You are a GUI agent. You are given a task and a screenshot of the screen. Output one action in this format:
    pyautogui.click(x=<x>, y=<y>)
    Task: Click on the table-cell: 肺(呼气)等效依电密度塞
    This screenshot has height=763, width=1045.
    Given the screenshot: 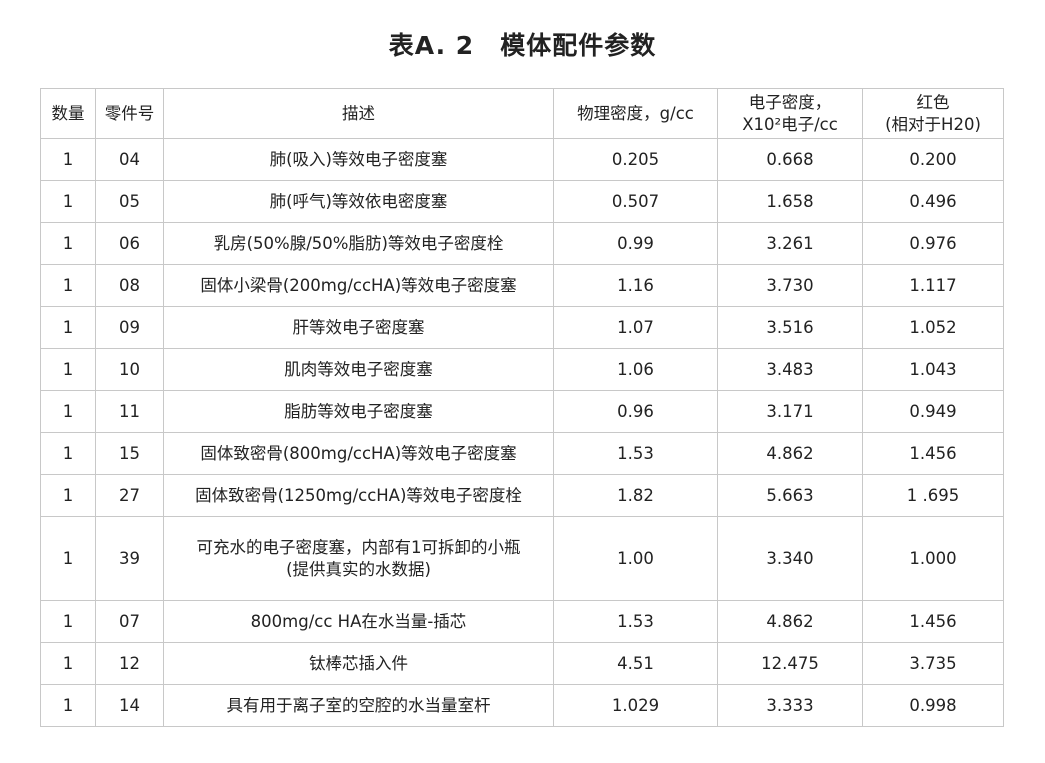 What is the action you would take?
    pyautogui.click(x=358, y=201)
    